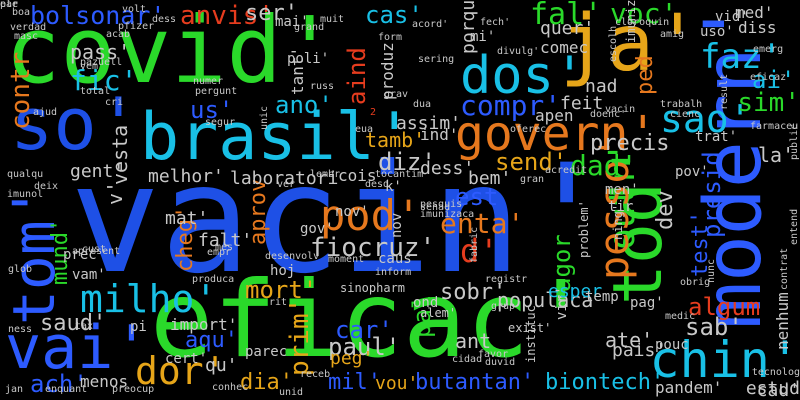 This screenshot has width=800, height=400. I want to click on cloud-word: diss, so click(757, 27).